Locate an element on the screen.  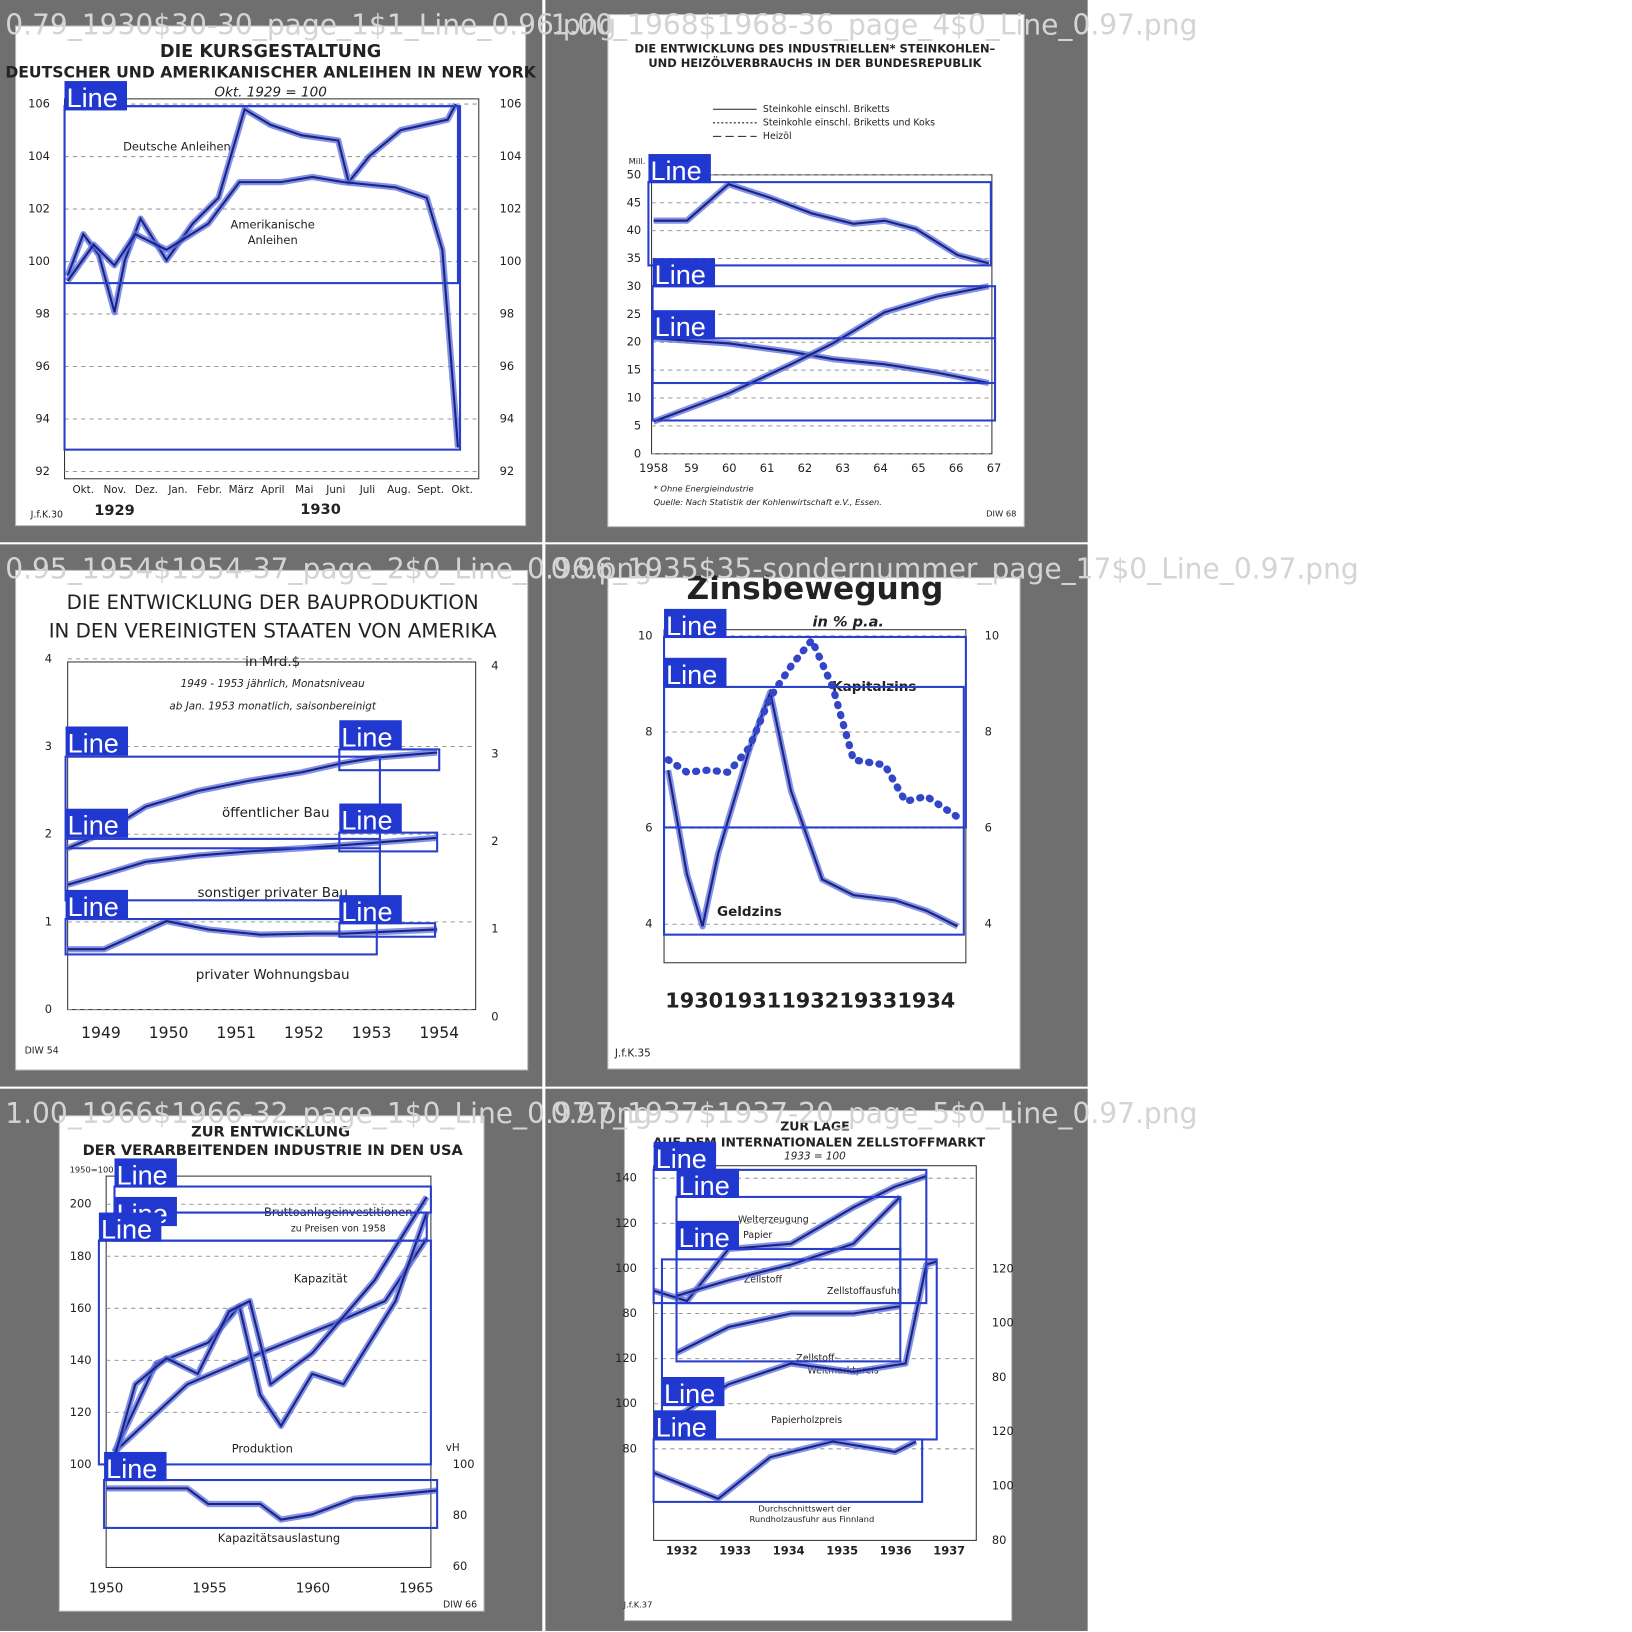
x-tick-label: 1936 is located at coordinates (896, 1550).